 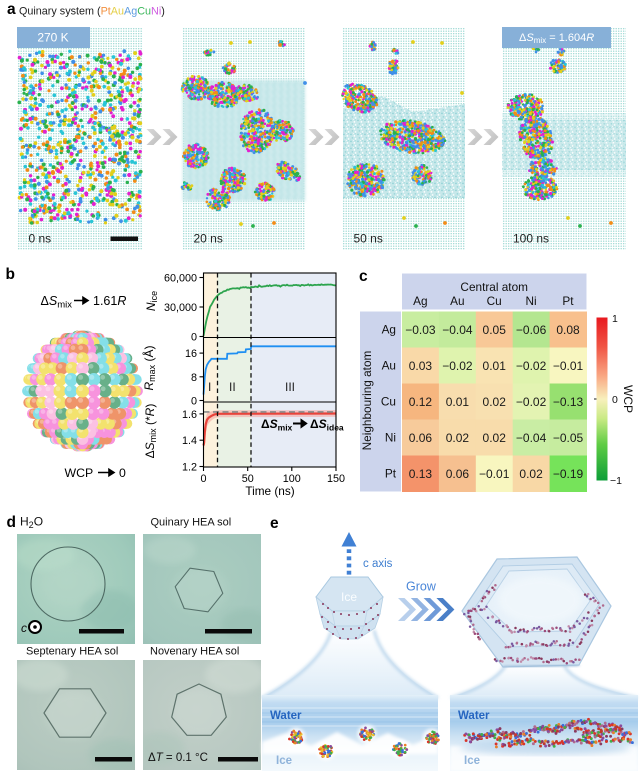 What do you see at coordinates (40, 239) in the screenshot?
I see `svg-text: 0 ns` at bounding box center [40, 239].